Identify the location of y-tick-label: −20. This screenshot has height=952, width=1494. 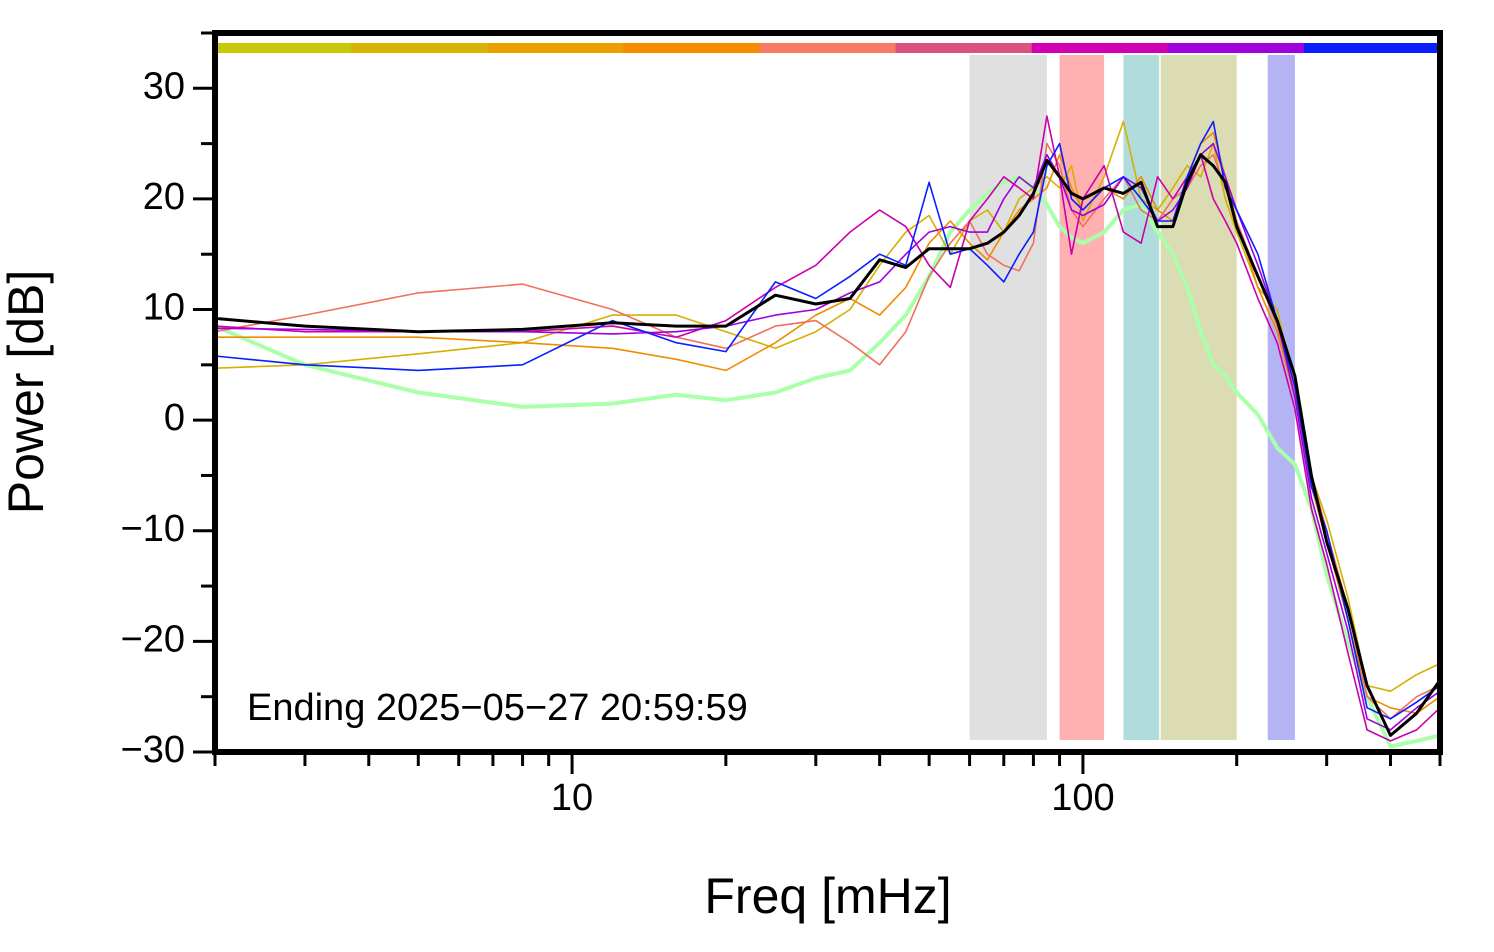
(153, 639).